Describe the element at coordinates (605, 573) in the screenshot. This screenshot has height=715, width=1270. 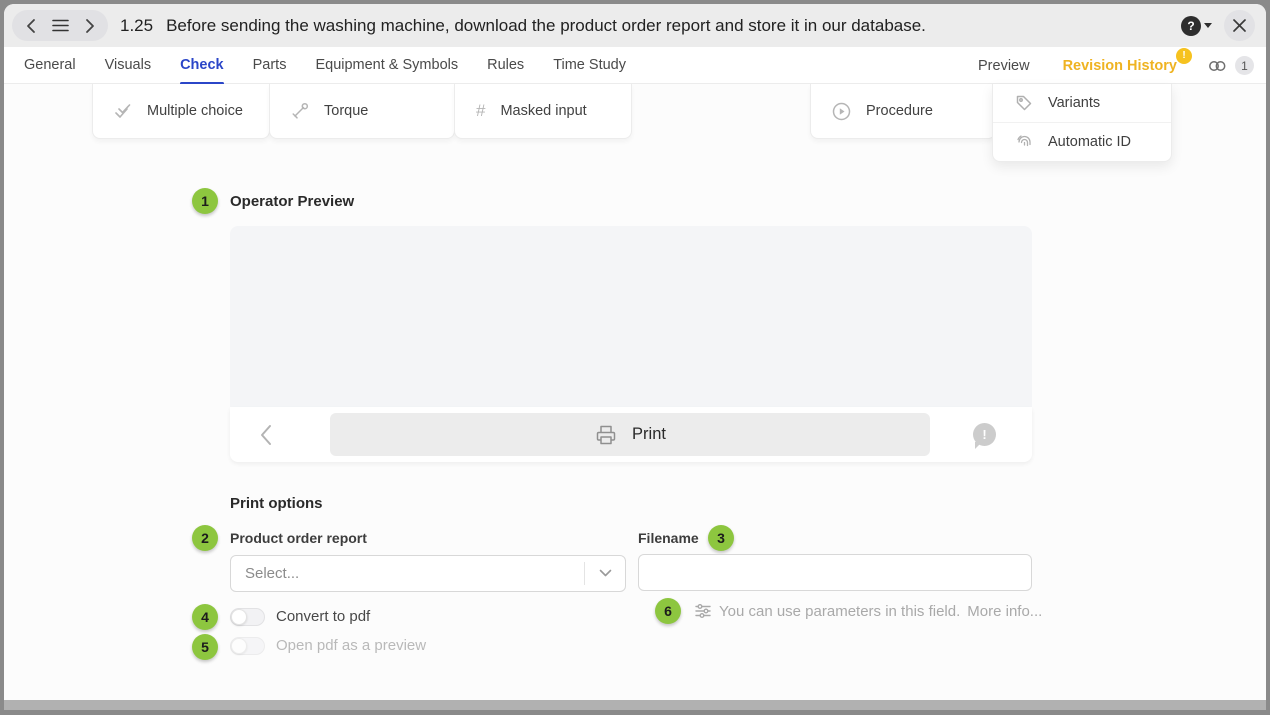
I see `chevron-down-icon` at that location.